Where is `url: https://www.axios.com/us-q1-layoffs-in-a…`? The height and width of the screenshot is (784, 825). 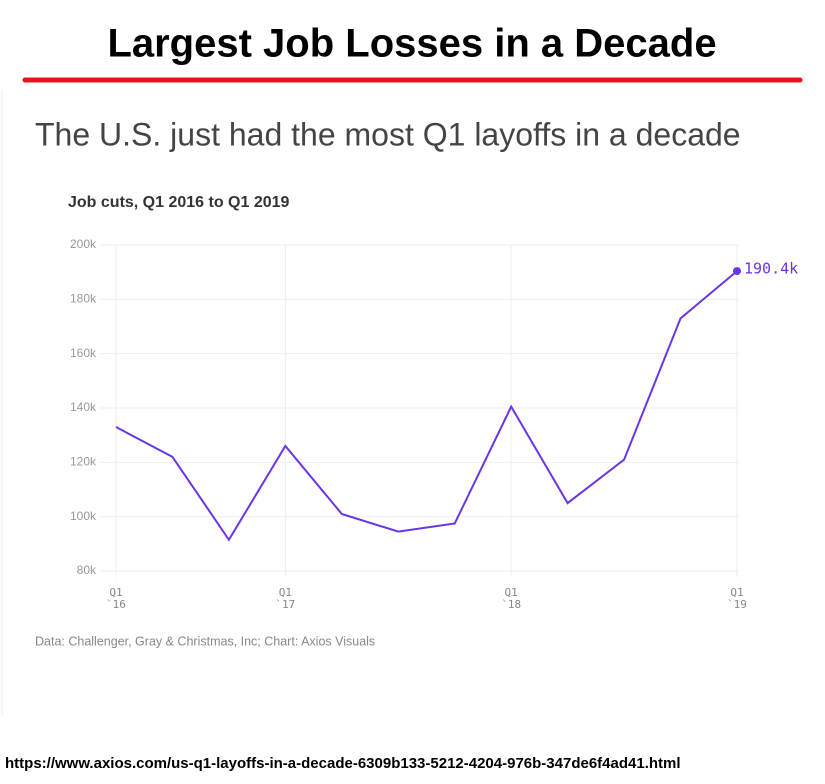 url: https://www.axios.com/us-q1-layoffs-in-a… is located at coordinates (343, 763).